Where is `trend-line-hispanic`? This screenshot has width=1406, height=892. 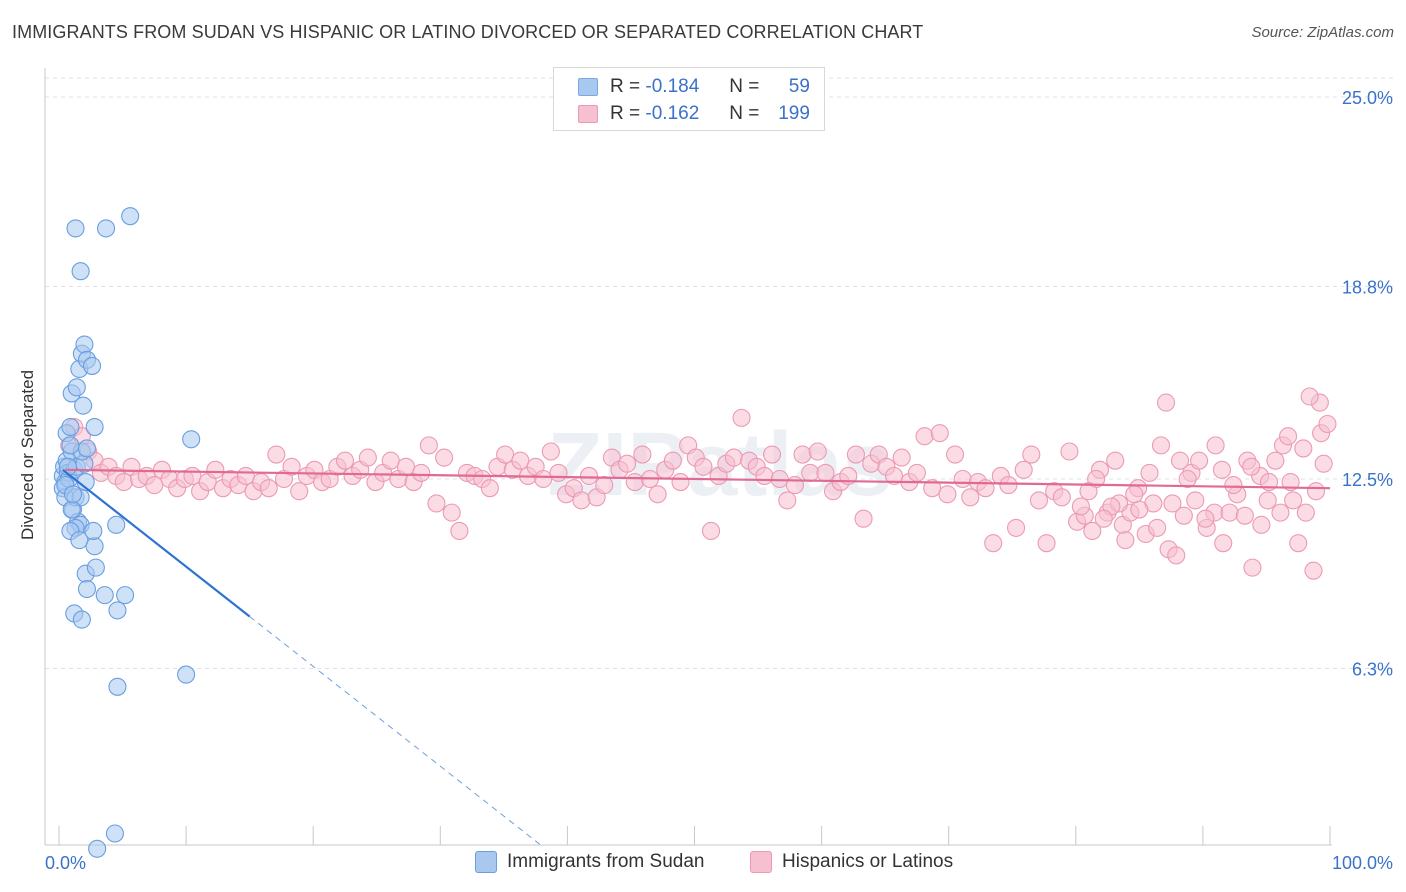
trend-line-hispanic is located at coordinates (698, 479).